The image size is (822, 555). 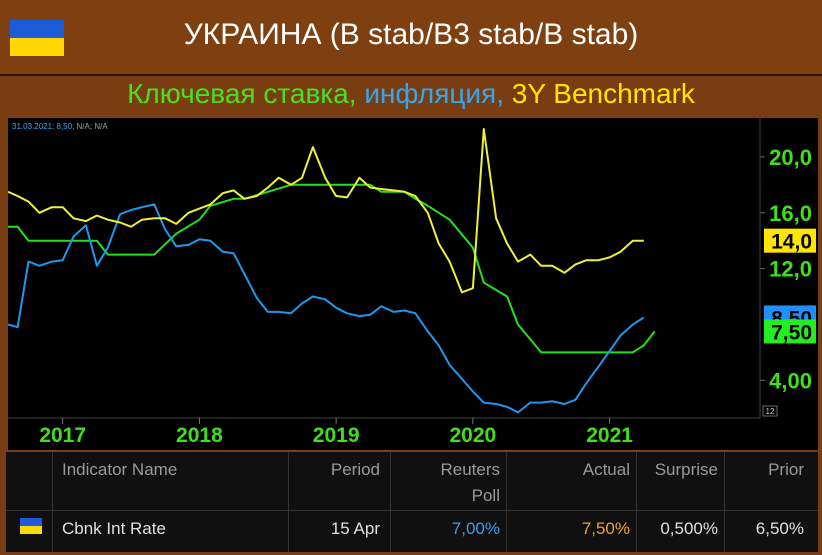 What do you see at coordinates (355, 528) in the screenshot?
I see `row-period: 15 Apr` at bounding box center [355, 528].